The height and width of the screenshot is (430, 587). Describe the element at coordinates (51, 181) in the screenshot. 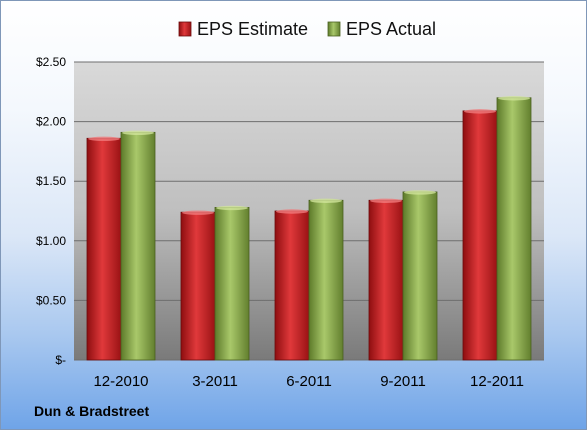

I see `y-tick-label: $1.50` at that location.